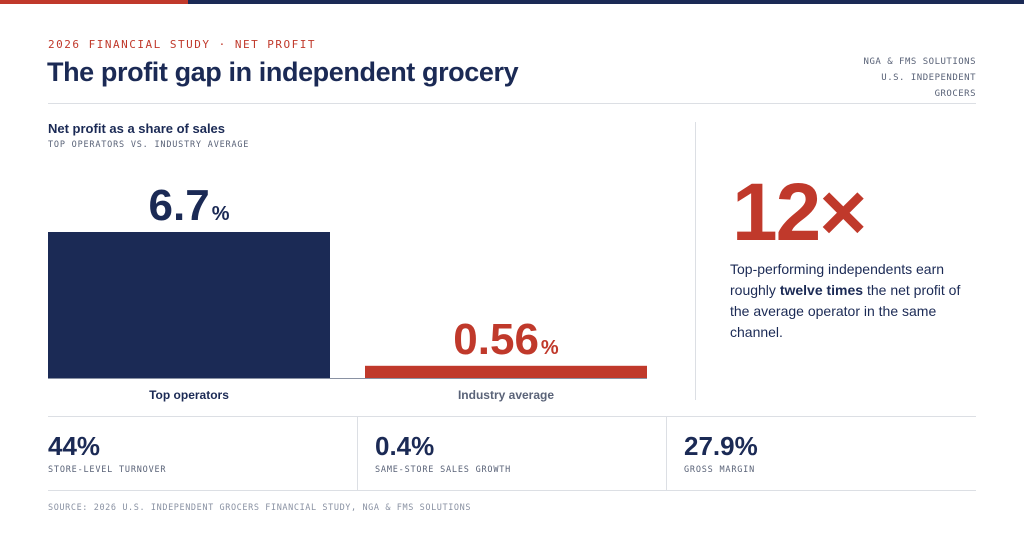 Image resolution: width=1024 pixels, height=538 pixels. I want to click on kpi-divider-bottom, so click(512, 490).